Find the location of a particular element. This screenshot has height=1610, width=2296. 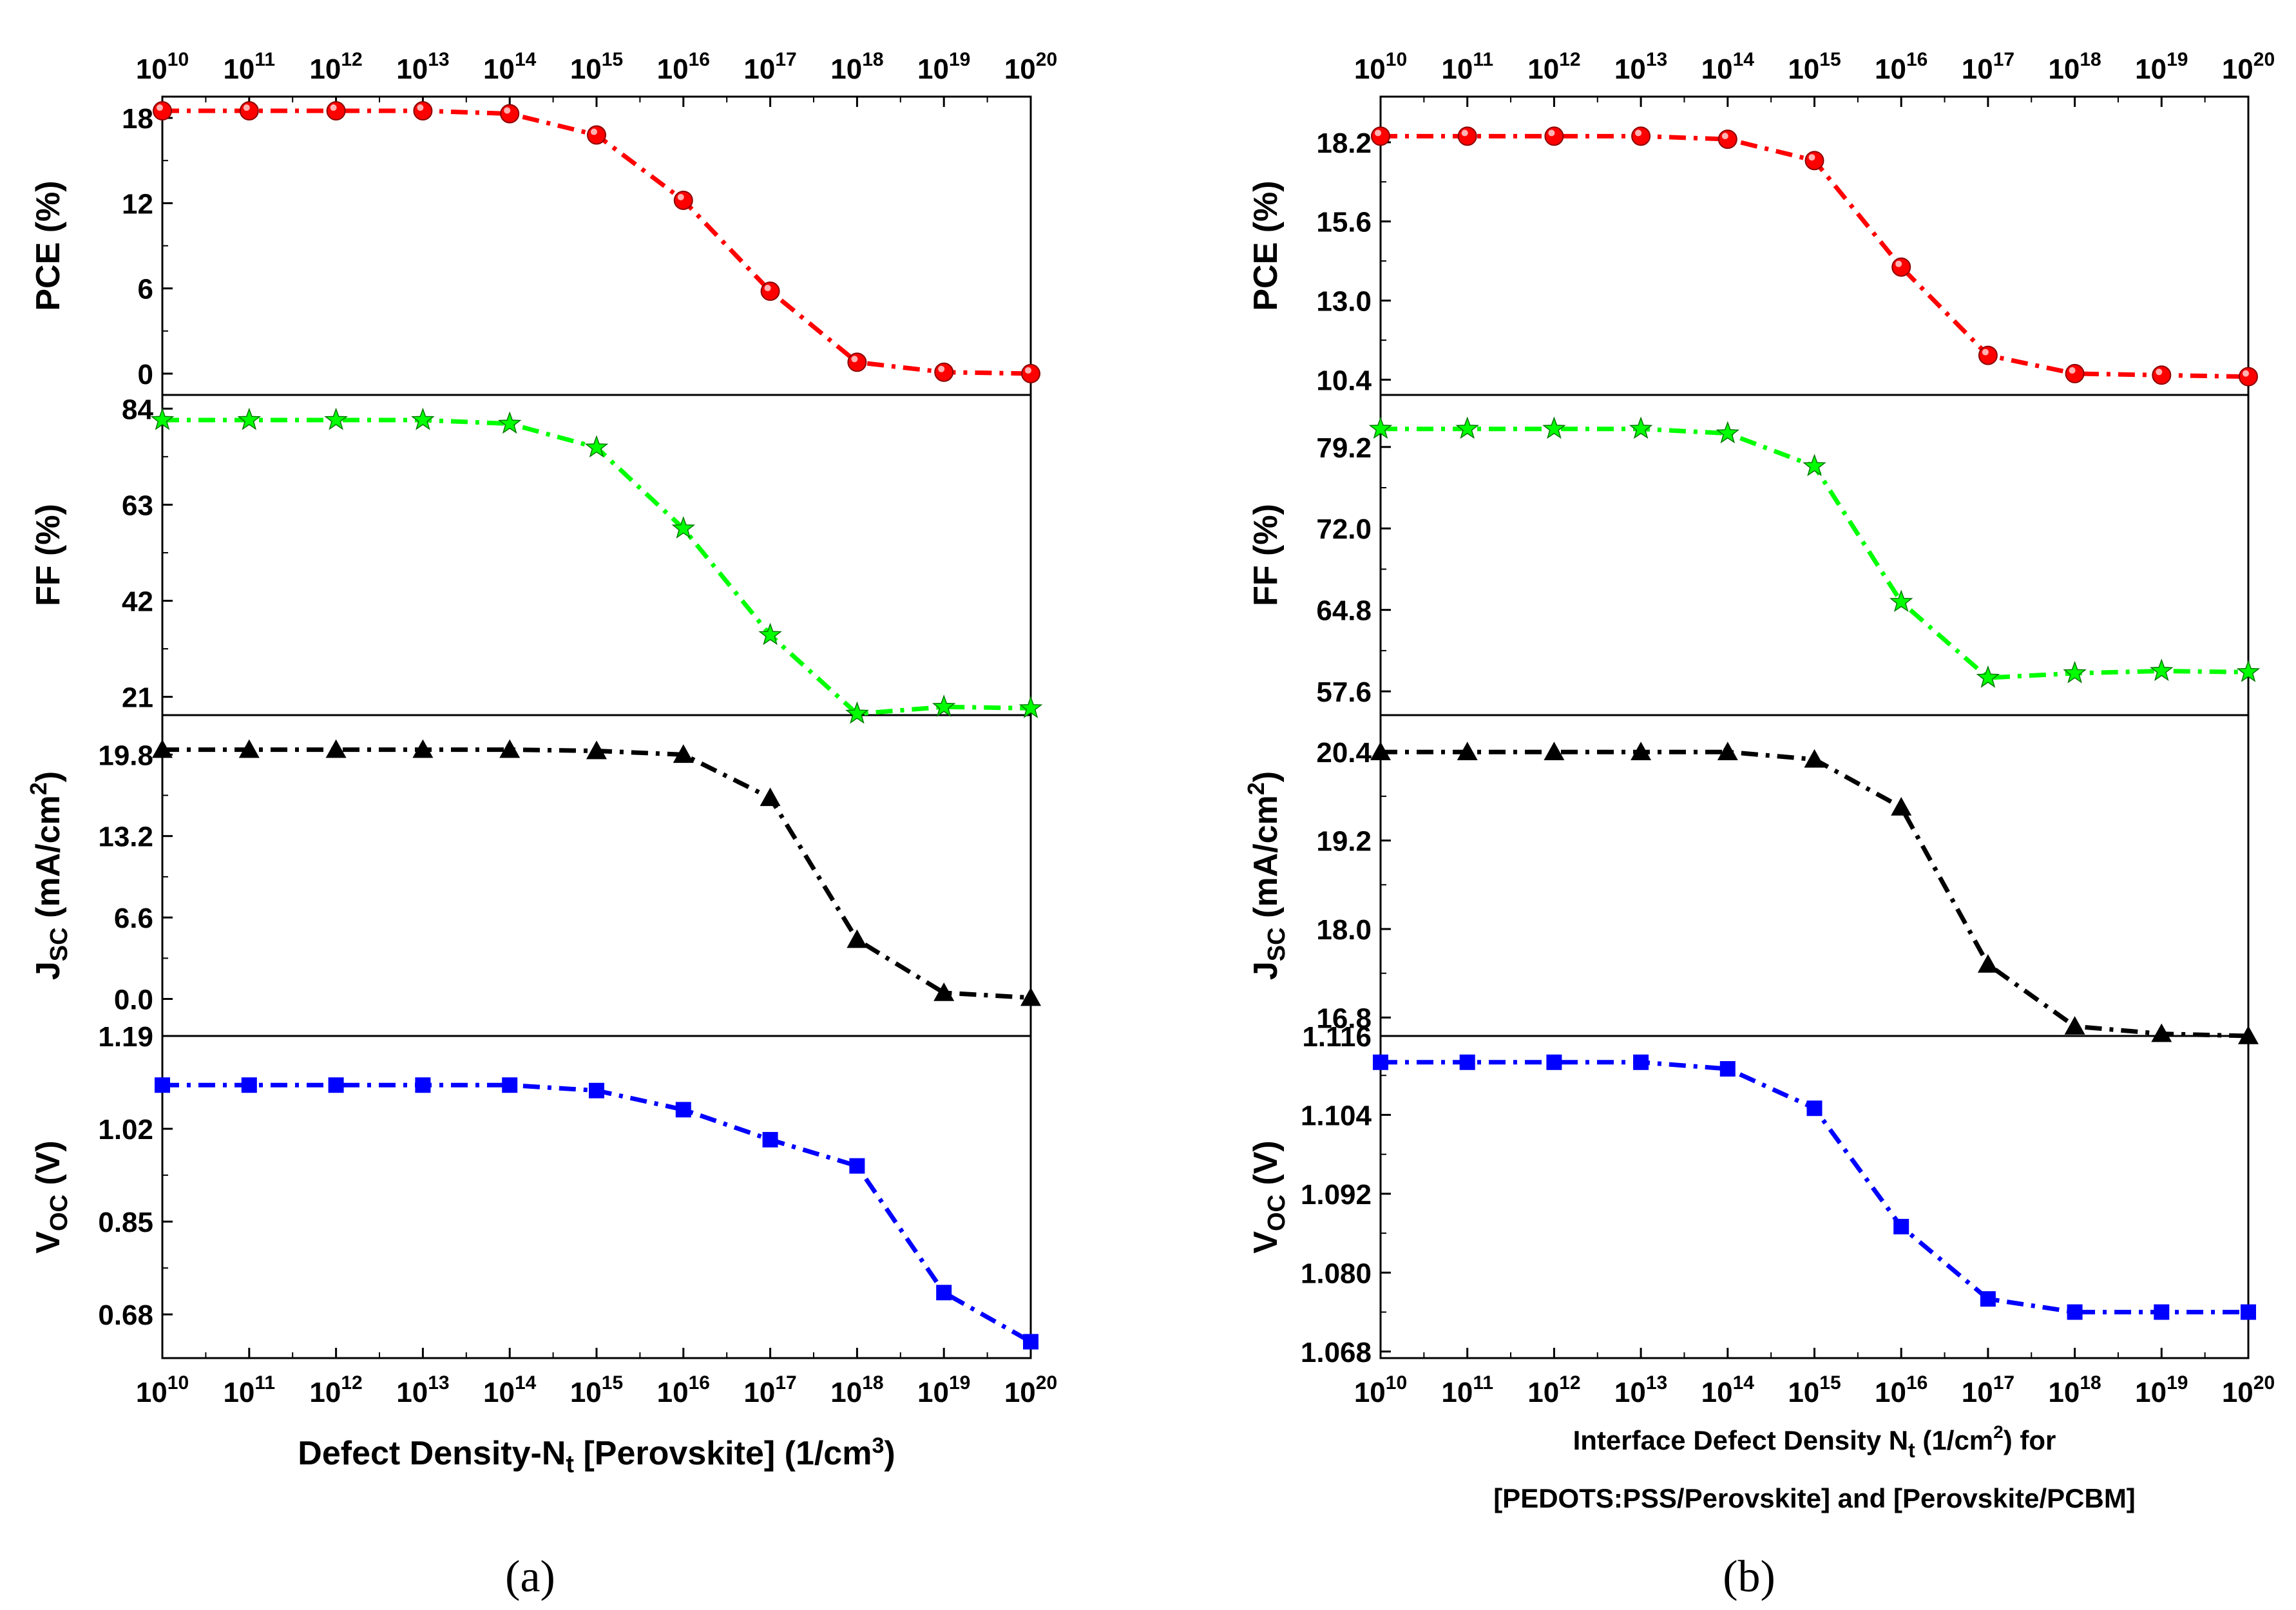

y-axis-title: FF (%) is located at coordinates (1266, 555).